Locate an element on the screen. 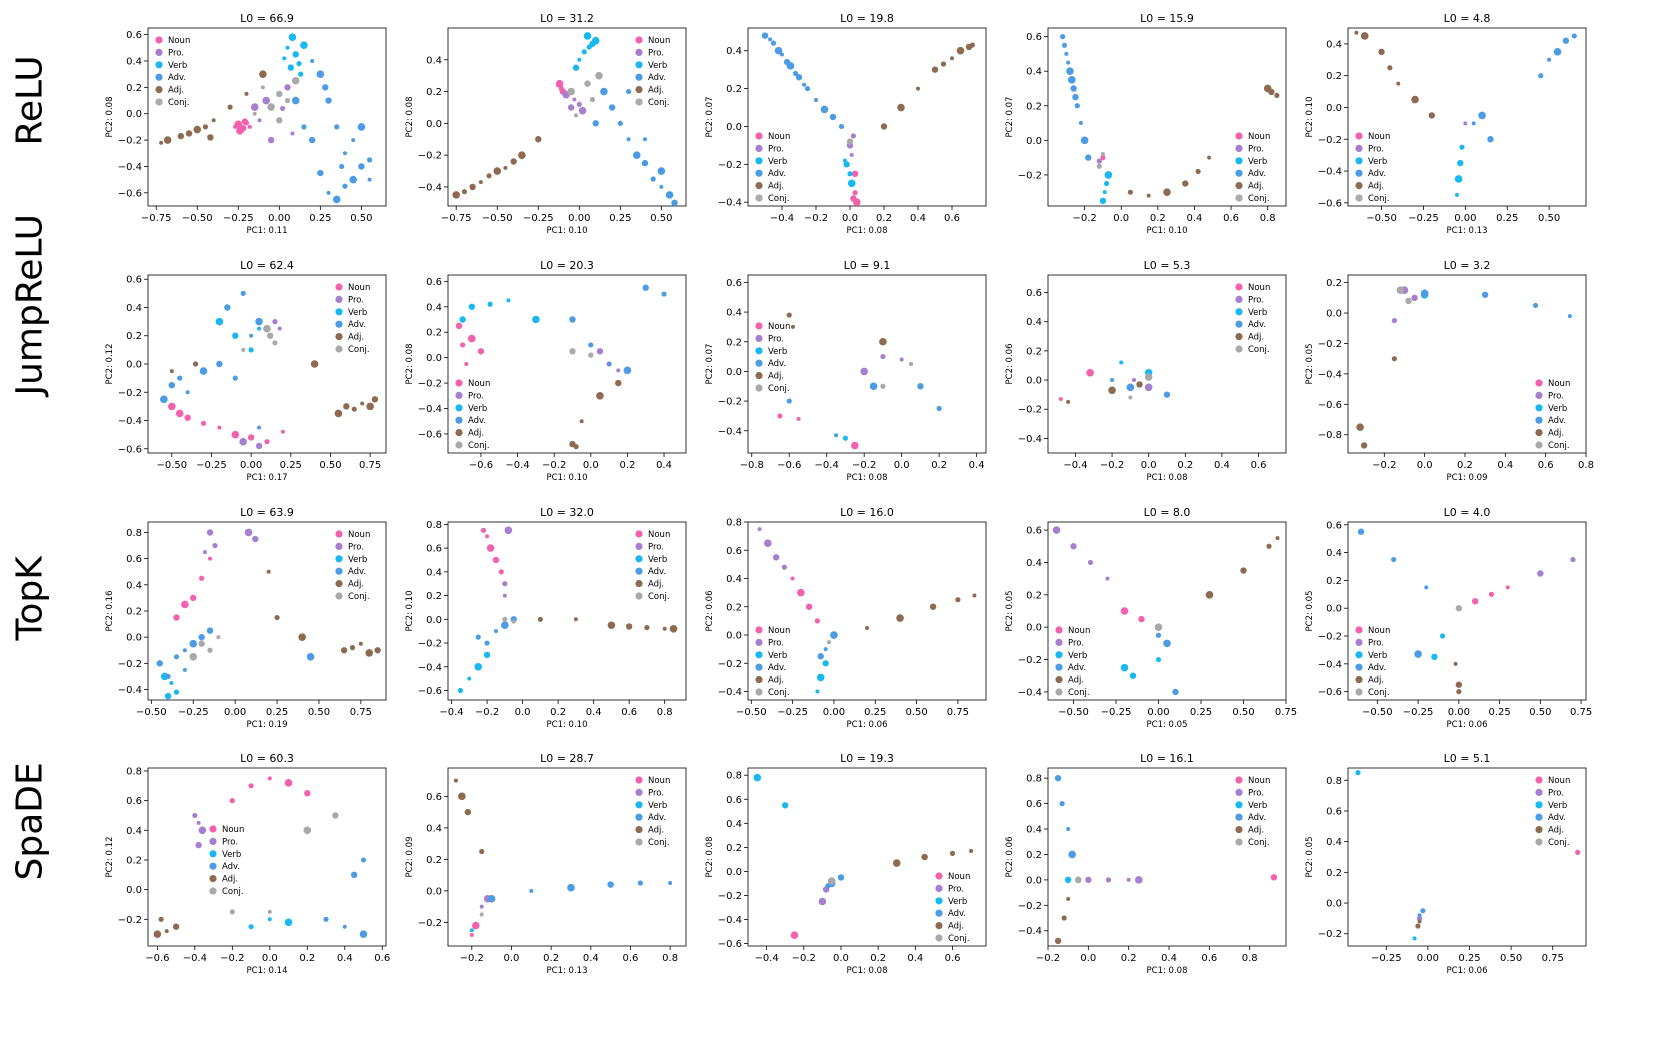  x-tick-label: −0.6 is located at coordinates (481, 465).